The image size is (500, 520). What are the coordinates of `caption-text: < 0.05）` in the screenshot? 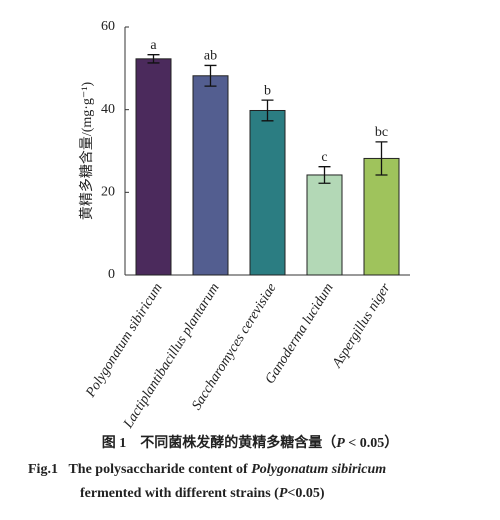 It's located at (371, 443).